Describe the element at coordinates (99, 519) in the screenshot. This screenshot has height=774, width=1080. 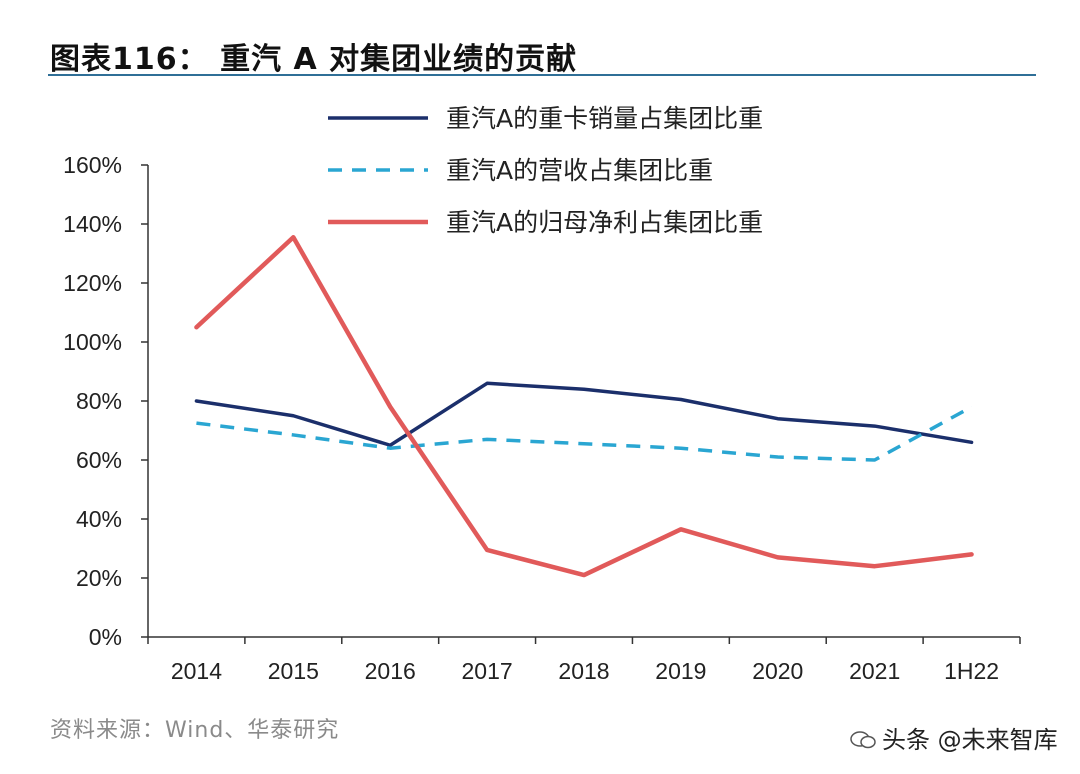
I see `y-tick-label: 40%` at that location.